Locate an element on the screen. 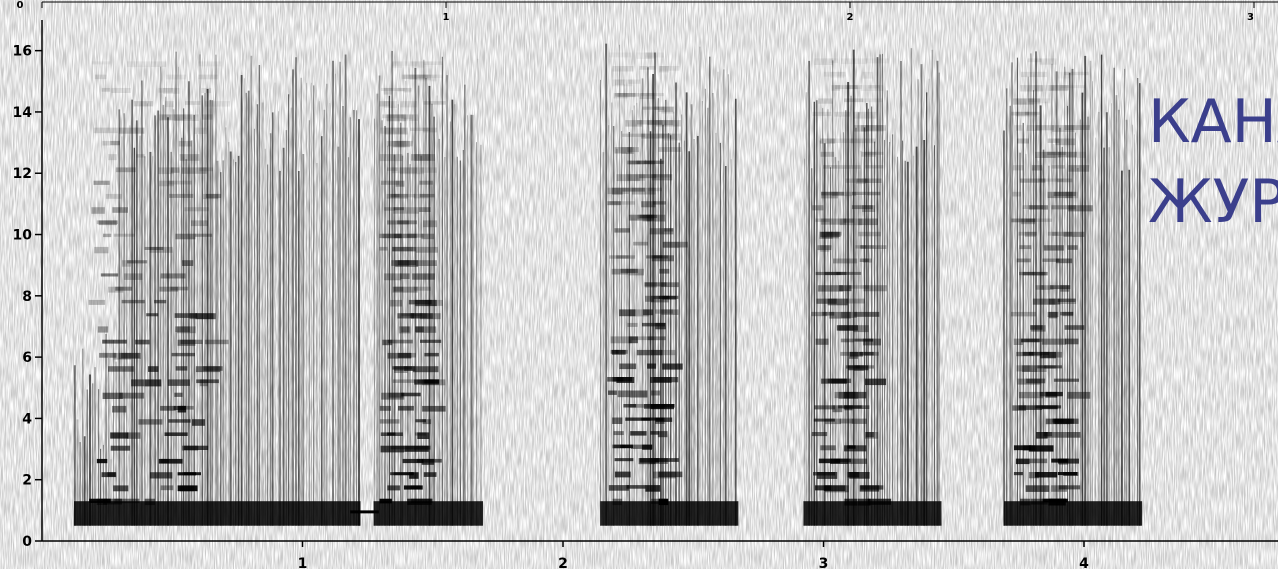 Image resolution: width=1278 pixels, height=569 pixels. x-axis-ticks: 1 2 3 4 is located at coordinates (693, 555).